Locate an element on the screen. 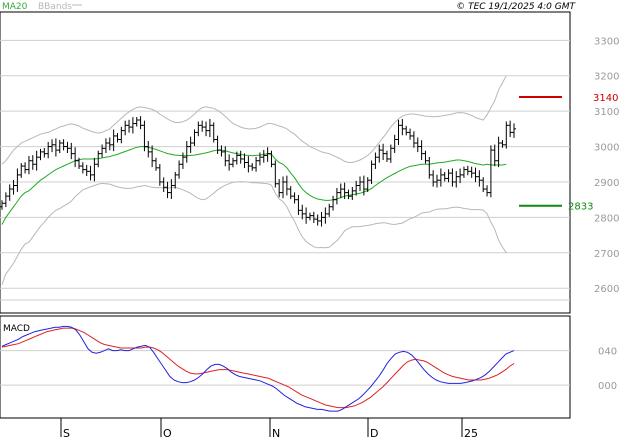  price-axis-labels: 3300 3200 3100 3000 2900 2800 2700 2600 is located at coordinates (606, 165).